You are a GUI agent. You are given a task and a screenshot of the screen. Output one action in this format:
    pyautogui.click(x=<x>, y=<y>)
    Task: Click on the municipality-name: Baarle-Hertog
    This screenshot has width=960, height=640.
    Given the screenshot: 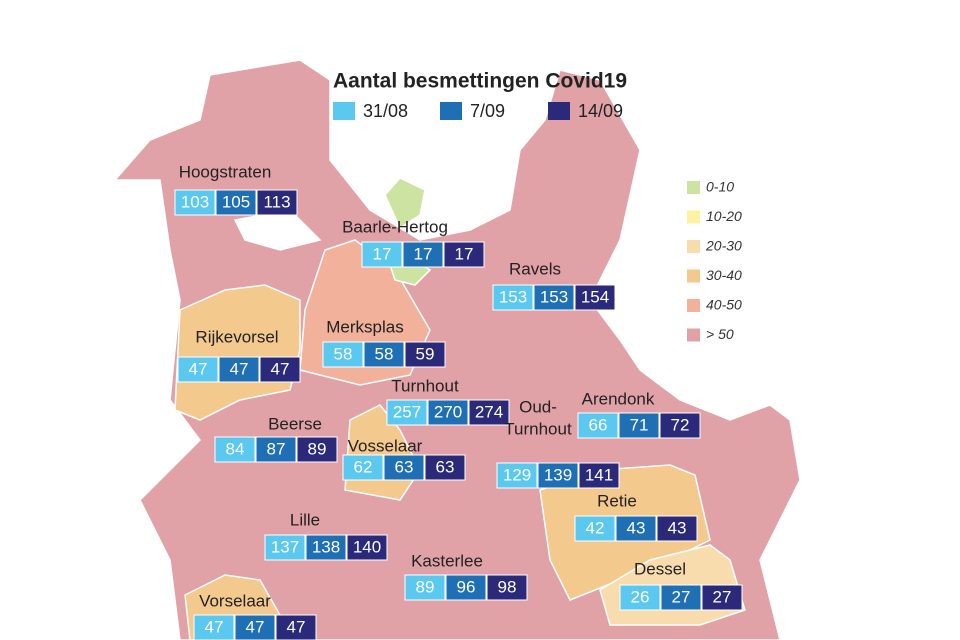 What is the action you would take?
    pyautogui.click(x=395, y=226)
    